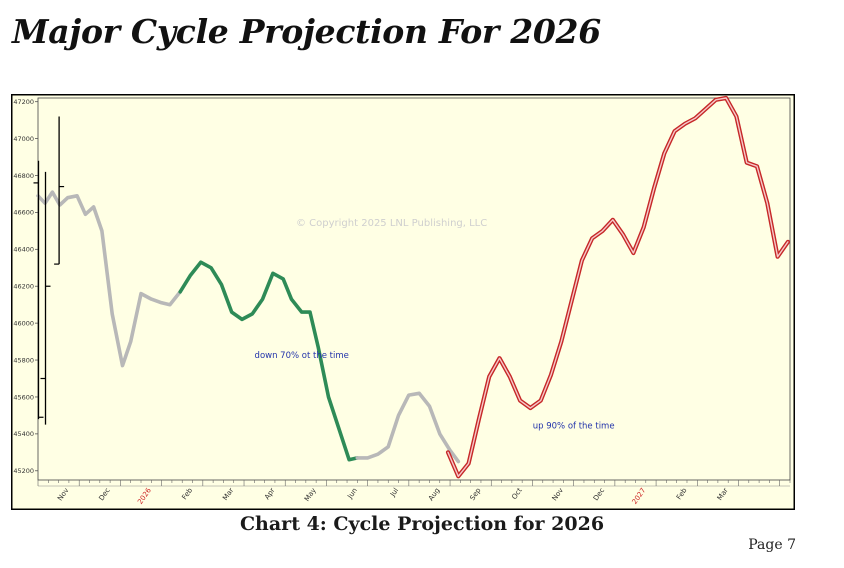  What do you see at coordinates (302, 356) in the screenshot?
I see `chart-annotation: down 70% ot the time` at bounding box center [302, 356].